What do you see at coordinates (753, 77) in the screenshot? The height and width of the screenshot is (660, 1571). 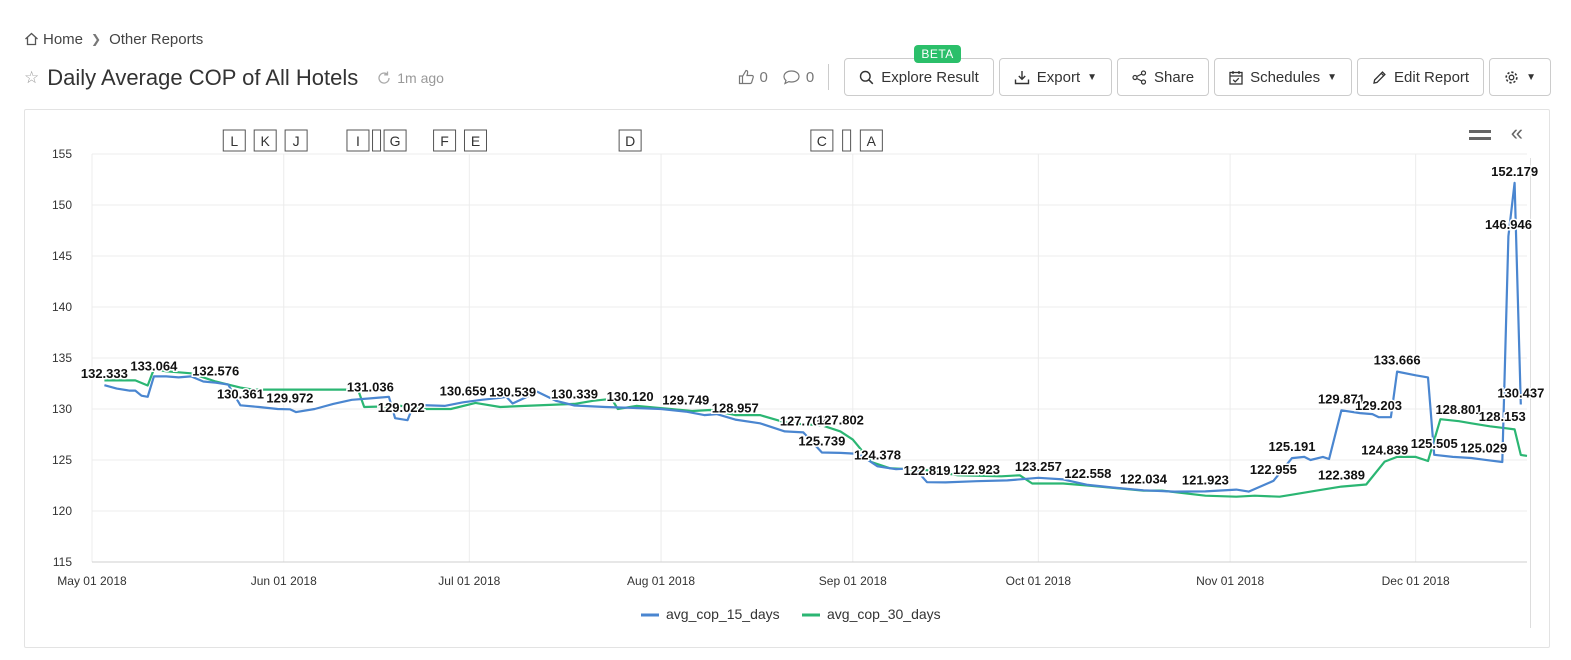 I see `like-button: 0` at bounding box center [753, 77].